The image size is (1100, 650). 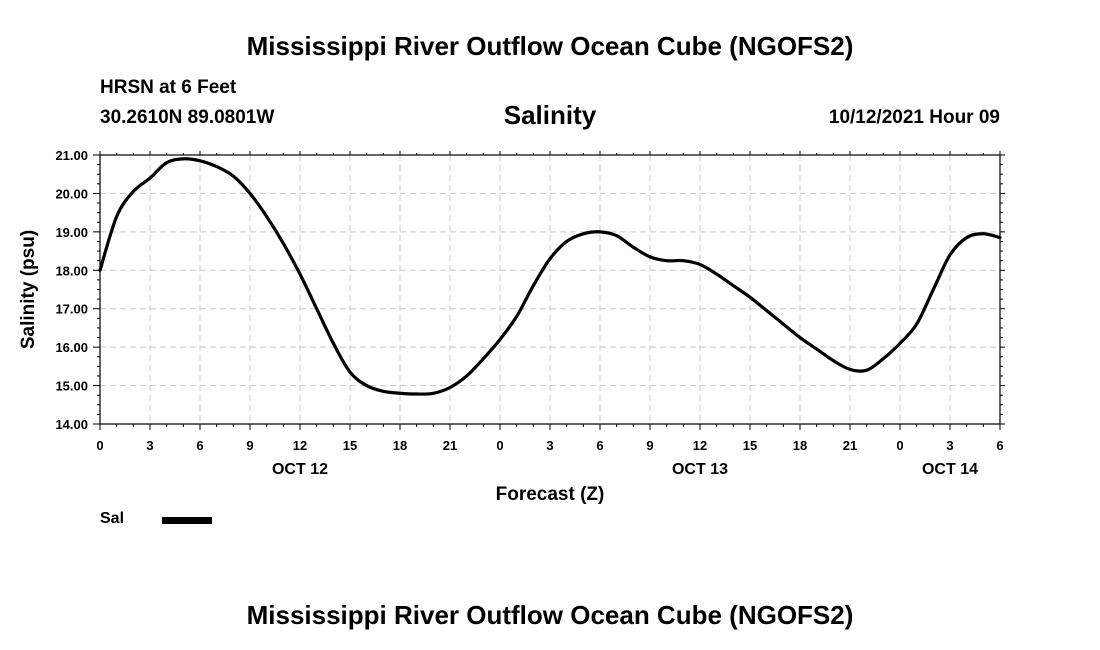 I want to click on y-tick-label: 14.00, so click(x=71, y=424).